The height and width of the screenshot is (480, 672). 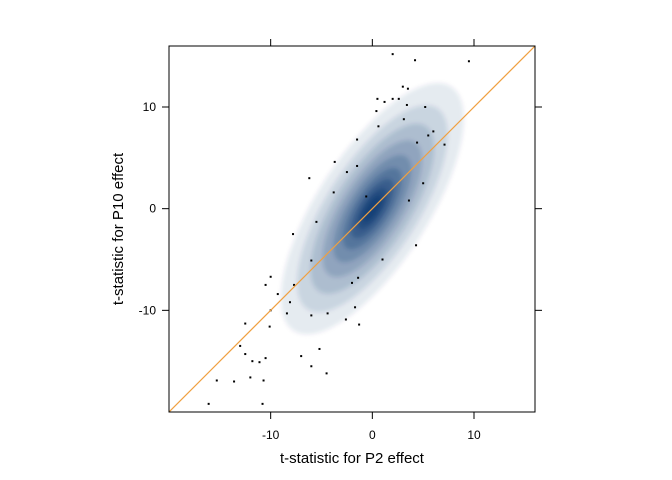 I want to click on x-tick-label: 0, so click(x=372, y=435).